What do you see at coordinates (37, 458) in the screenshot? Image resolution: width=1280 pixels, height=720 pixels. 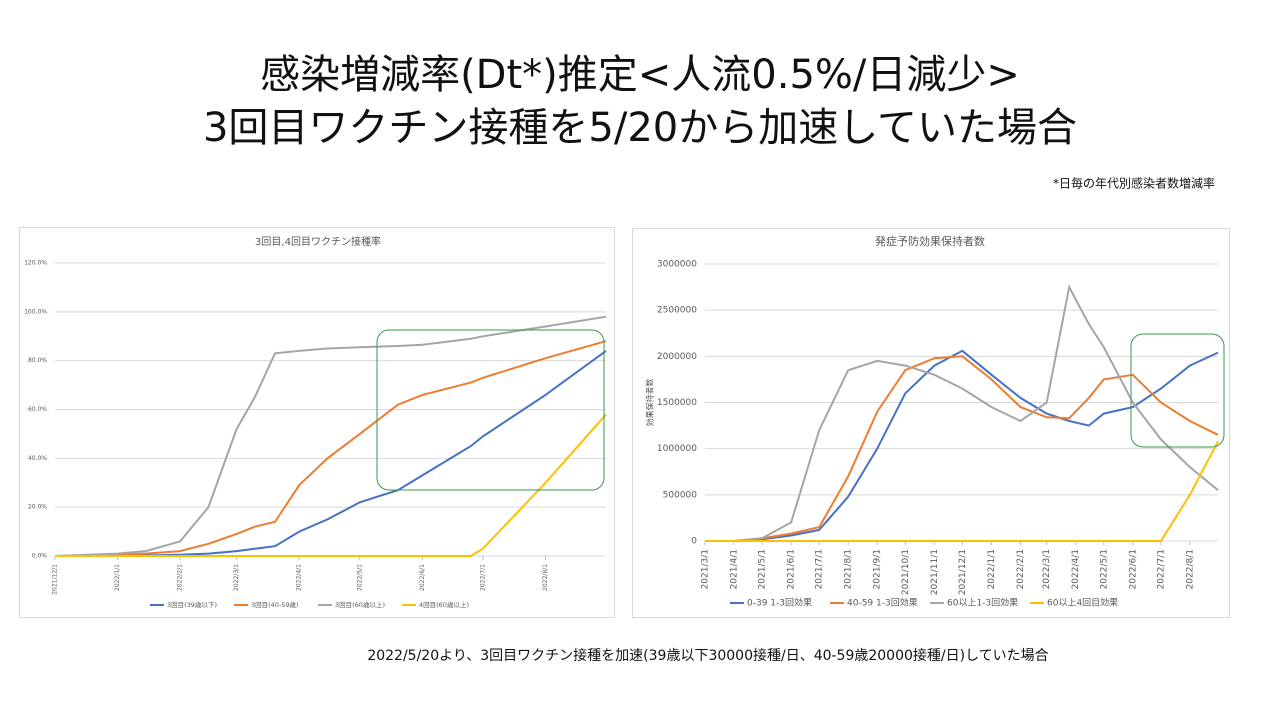 I see `y-tick-label: 40.0%` at bounding box center [37, 458].